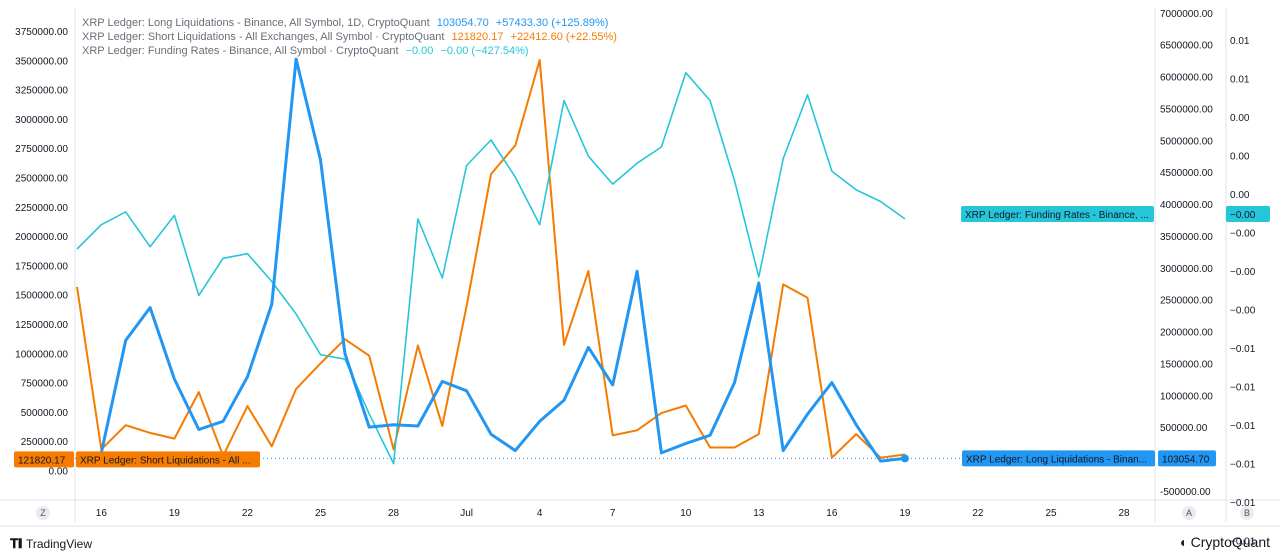  Describe the element at coordinates (1184, 428) in the screenshot. I see `middle-axis-tick-label: 500000.00` at that location.